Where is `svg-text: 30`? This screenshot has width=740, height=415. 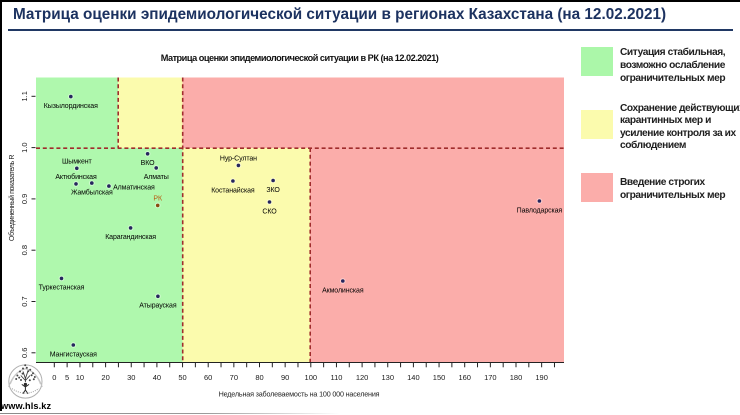
svg-text: 30 is located at coordinates (131, 377).